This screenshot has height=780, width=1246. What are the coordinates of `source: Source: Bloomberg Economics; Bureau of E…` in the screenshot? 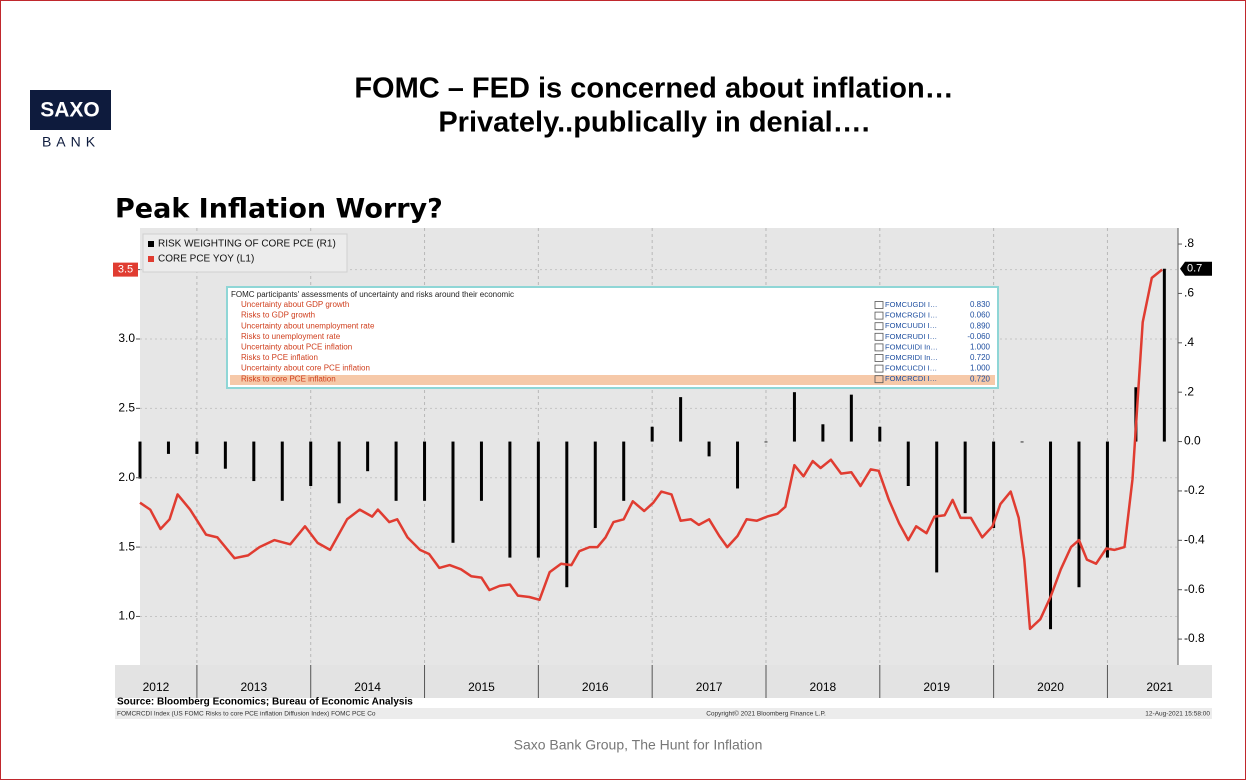 It's located at (265, 702).